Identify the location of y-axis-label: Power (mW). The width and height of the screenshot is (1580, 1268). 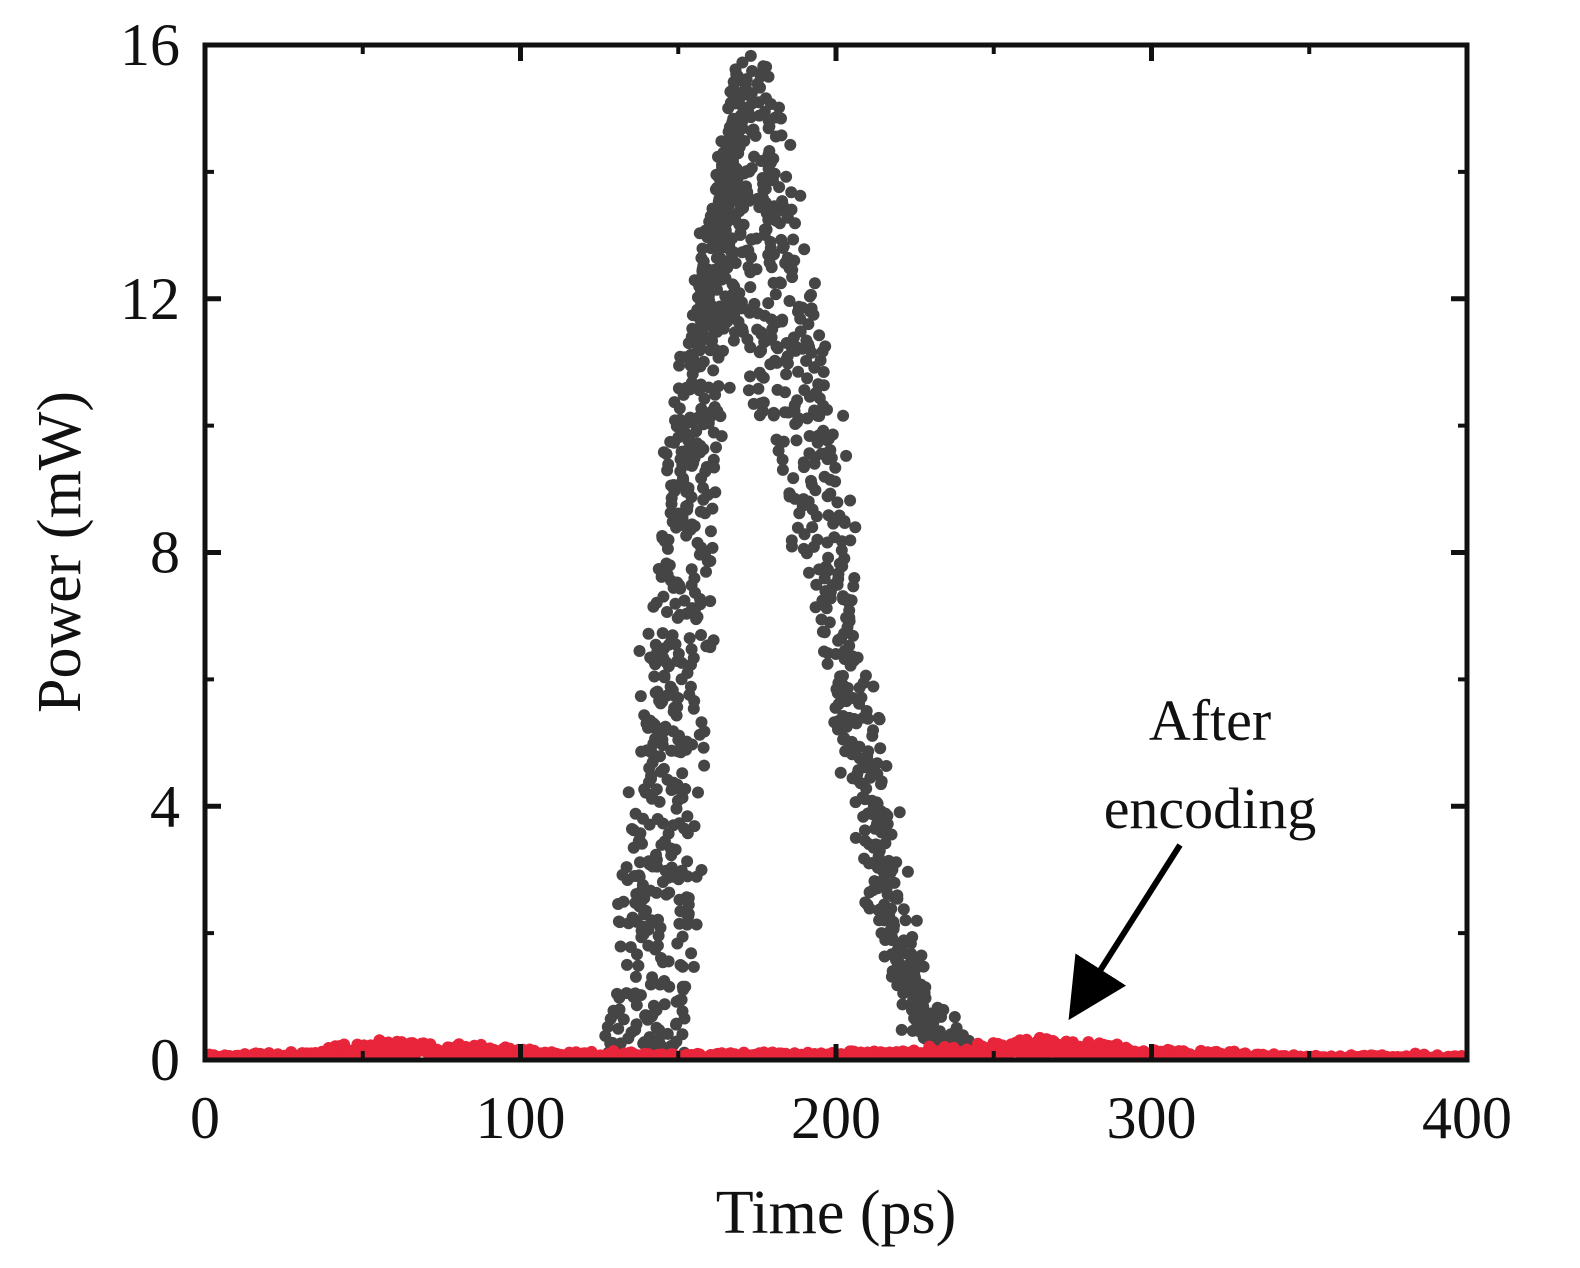
(60, 552).